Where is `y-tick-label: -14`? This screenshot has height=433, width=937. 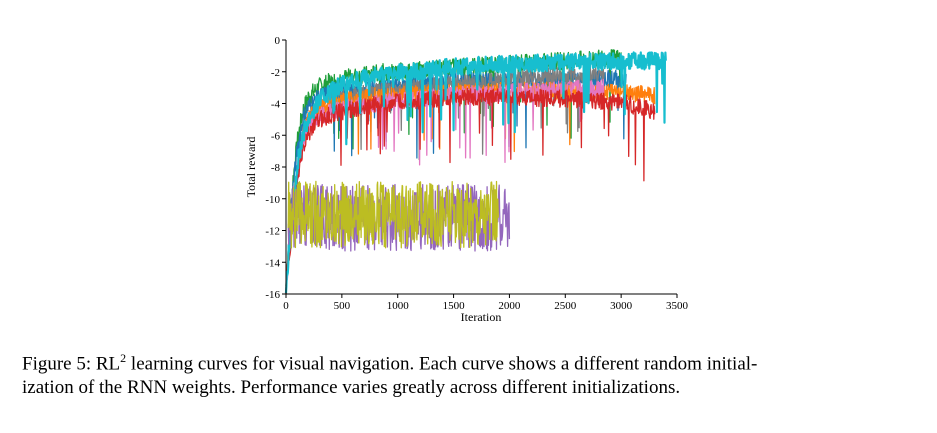 y-tick-label: -14 is located at coordinates (272, 263).